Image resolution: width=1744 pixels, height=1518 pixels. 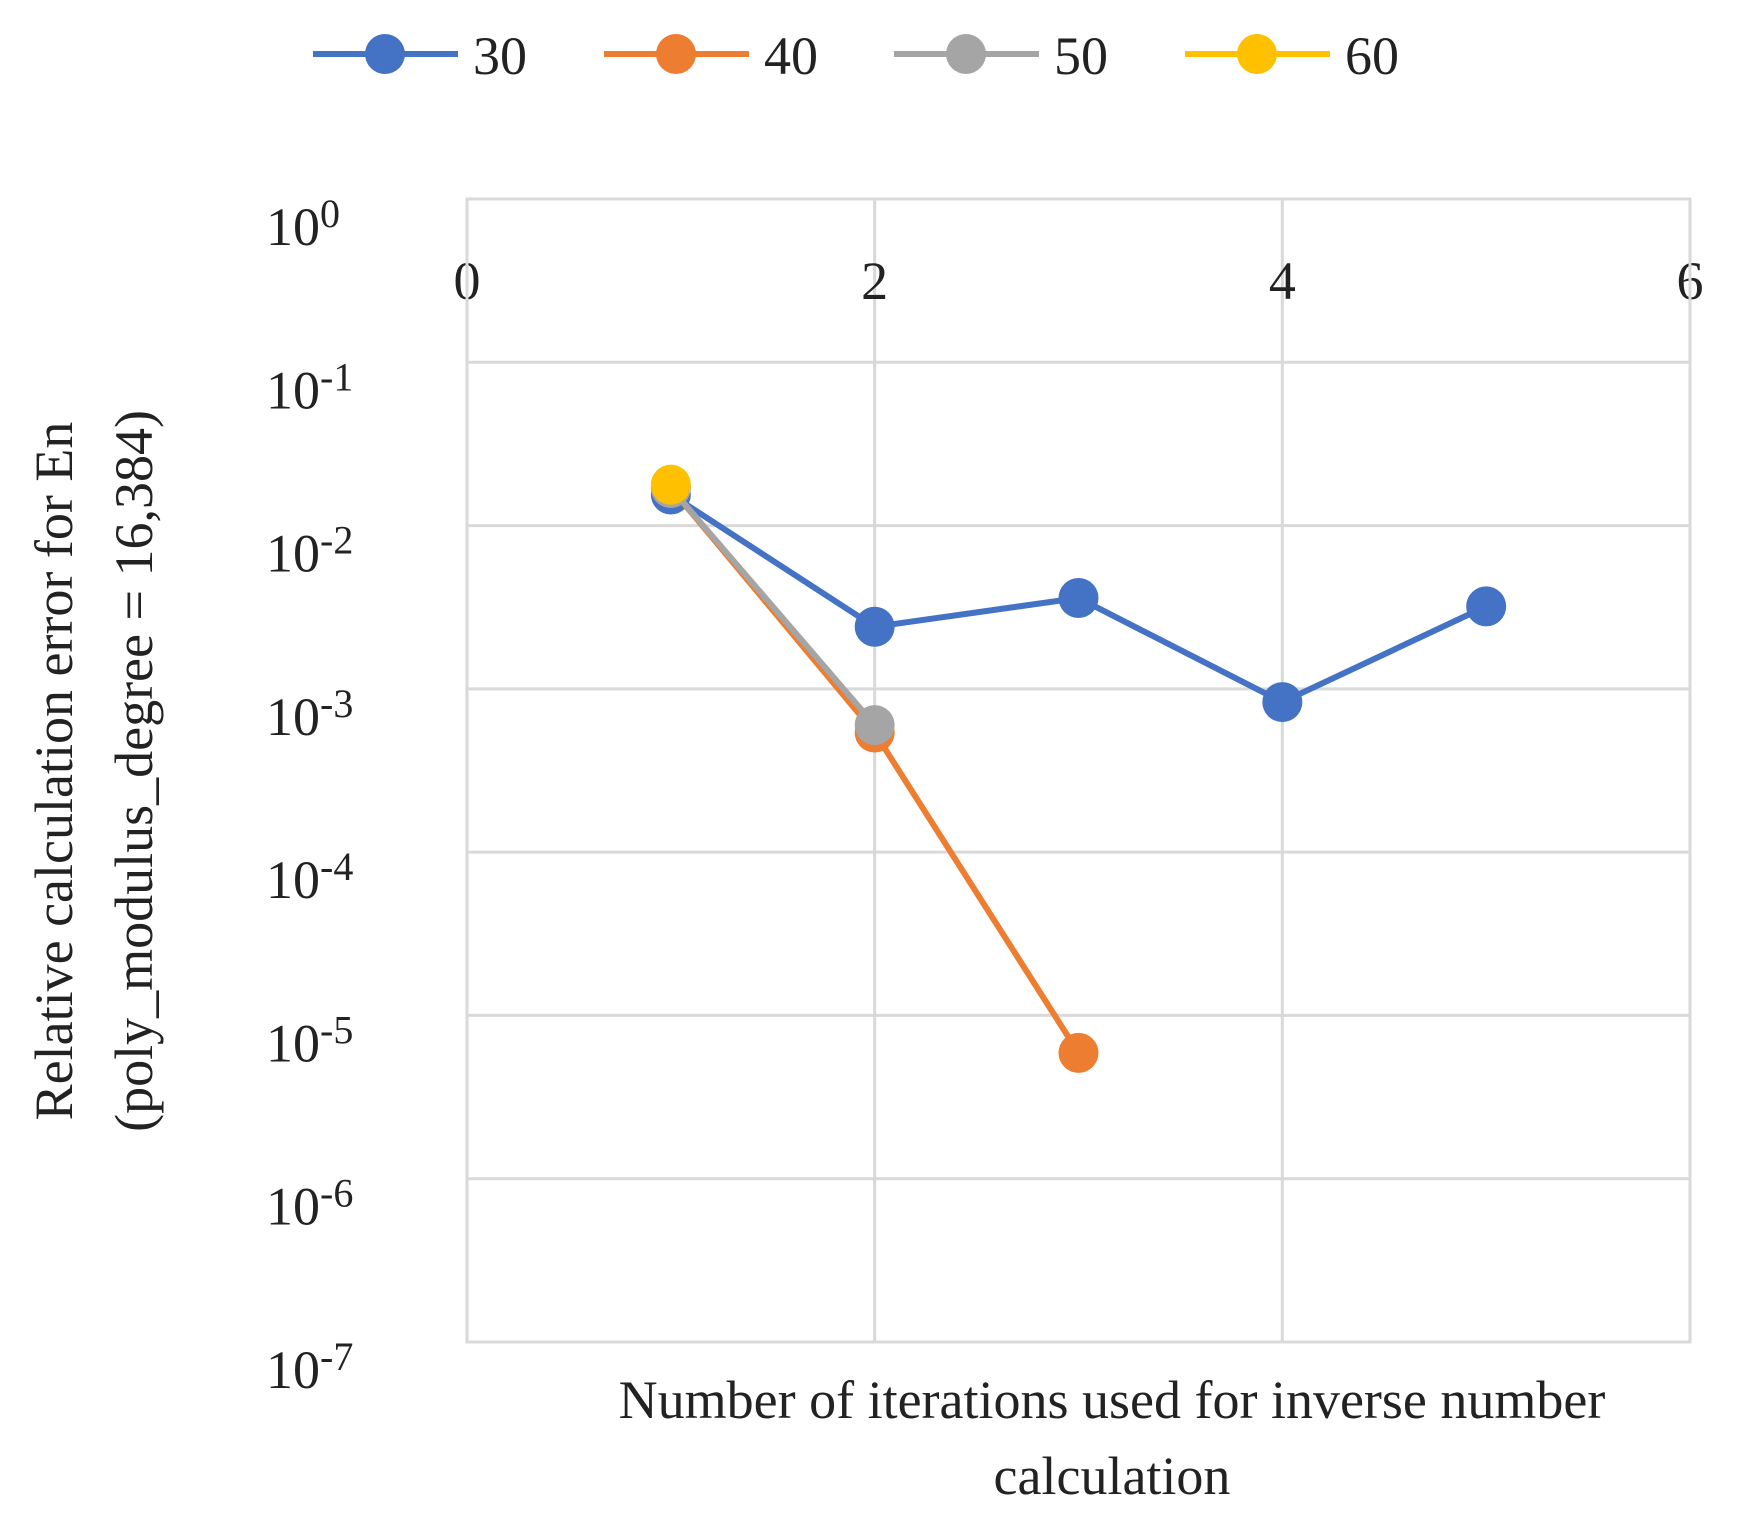 I want to click on y-tick-label: 10⁻⁴, so click(x=309, y=877).